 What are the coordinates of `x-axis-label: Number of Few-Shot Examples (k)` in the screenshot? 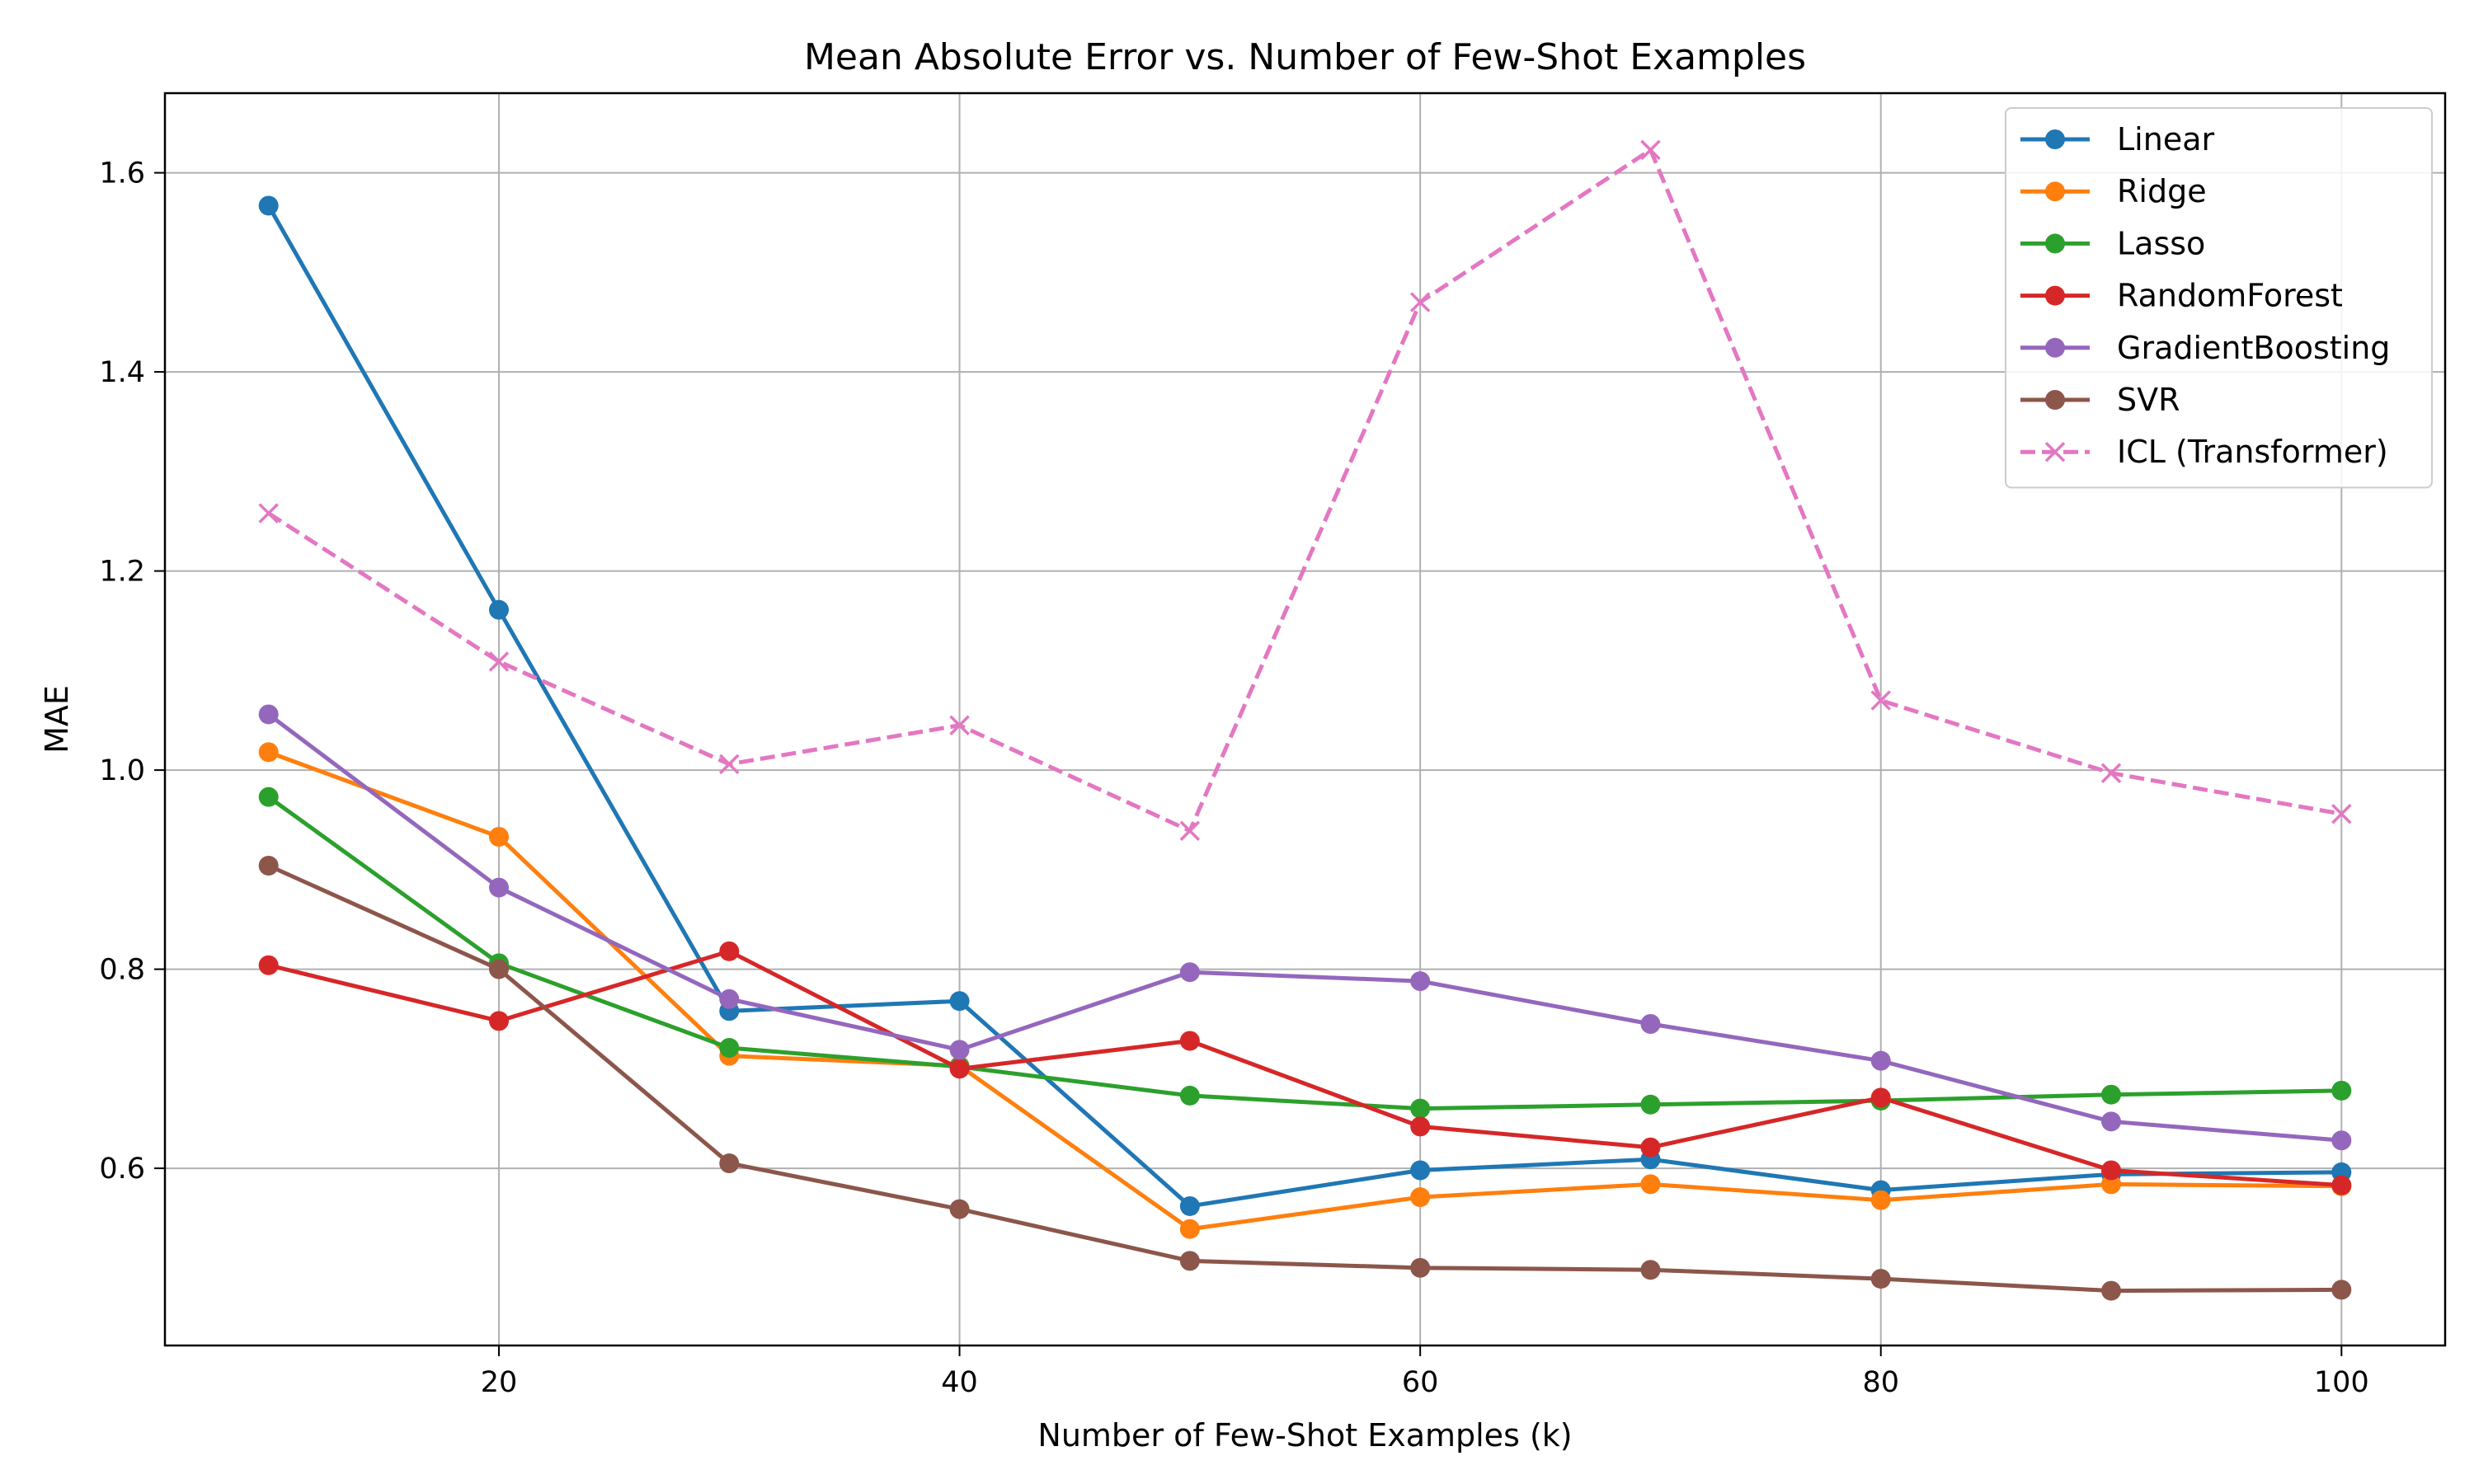 It's located at (1304, 1435).